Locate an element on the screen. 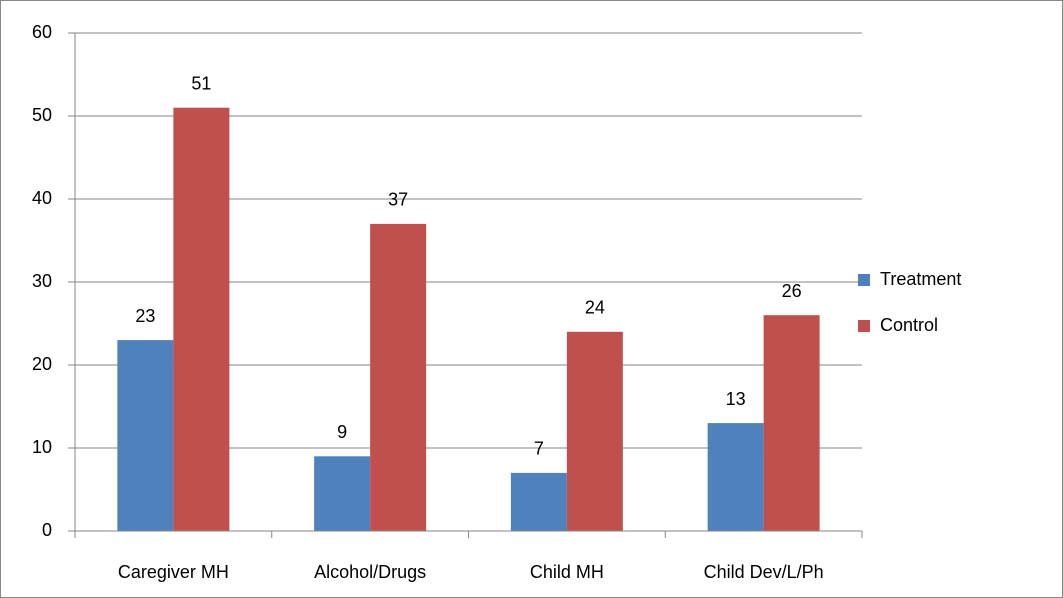 The width and height of the screenshot is (1063, 598). data-label: 24 is located at coordinates (595, 308).